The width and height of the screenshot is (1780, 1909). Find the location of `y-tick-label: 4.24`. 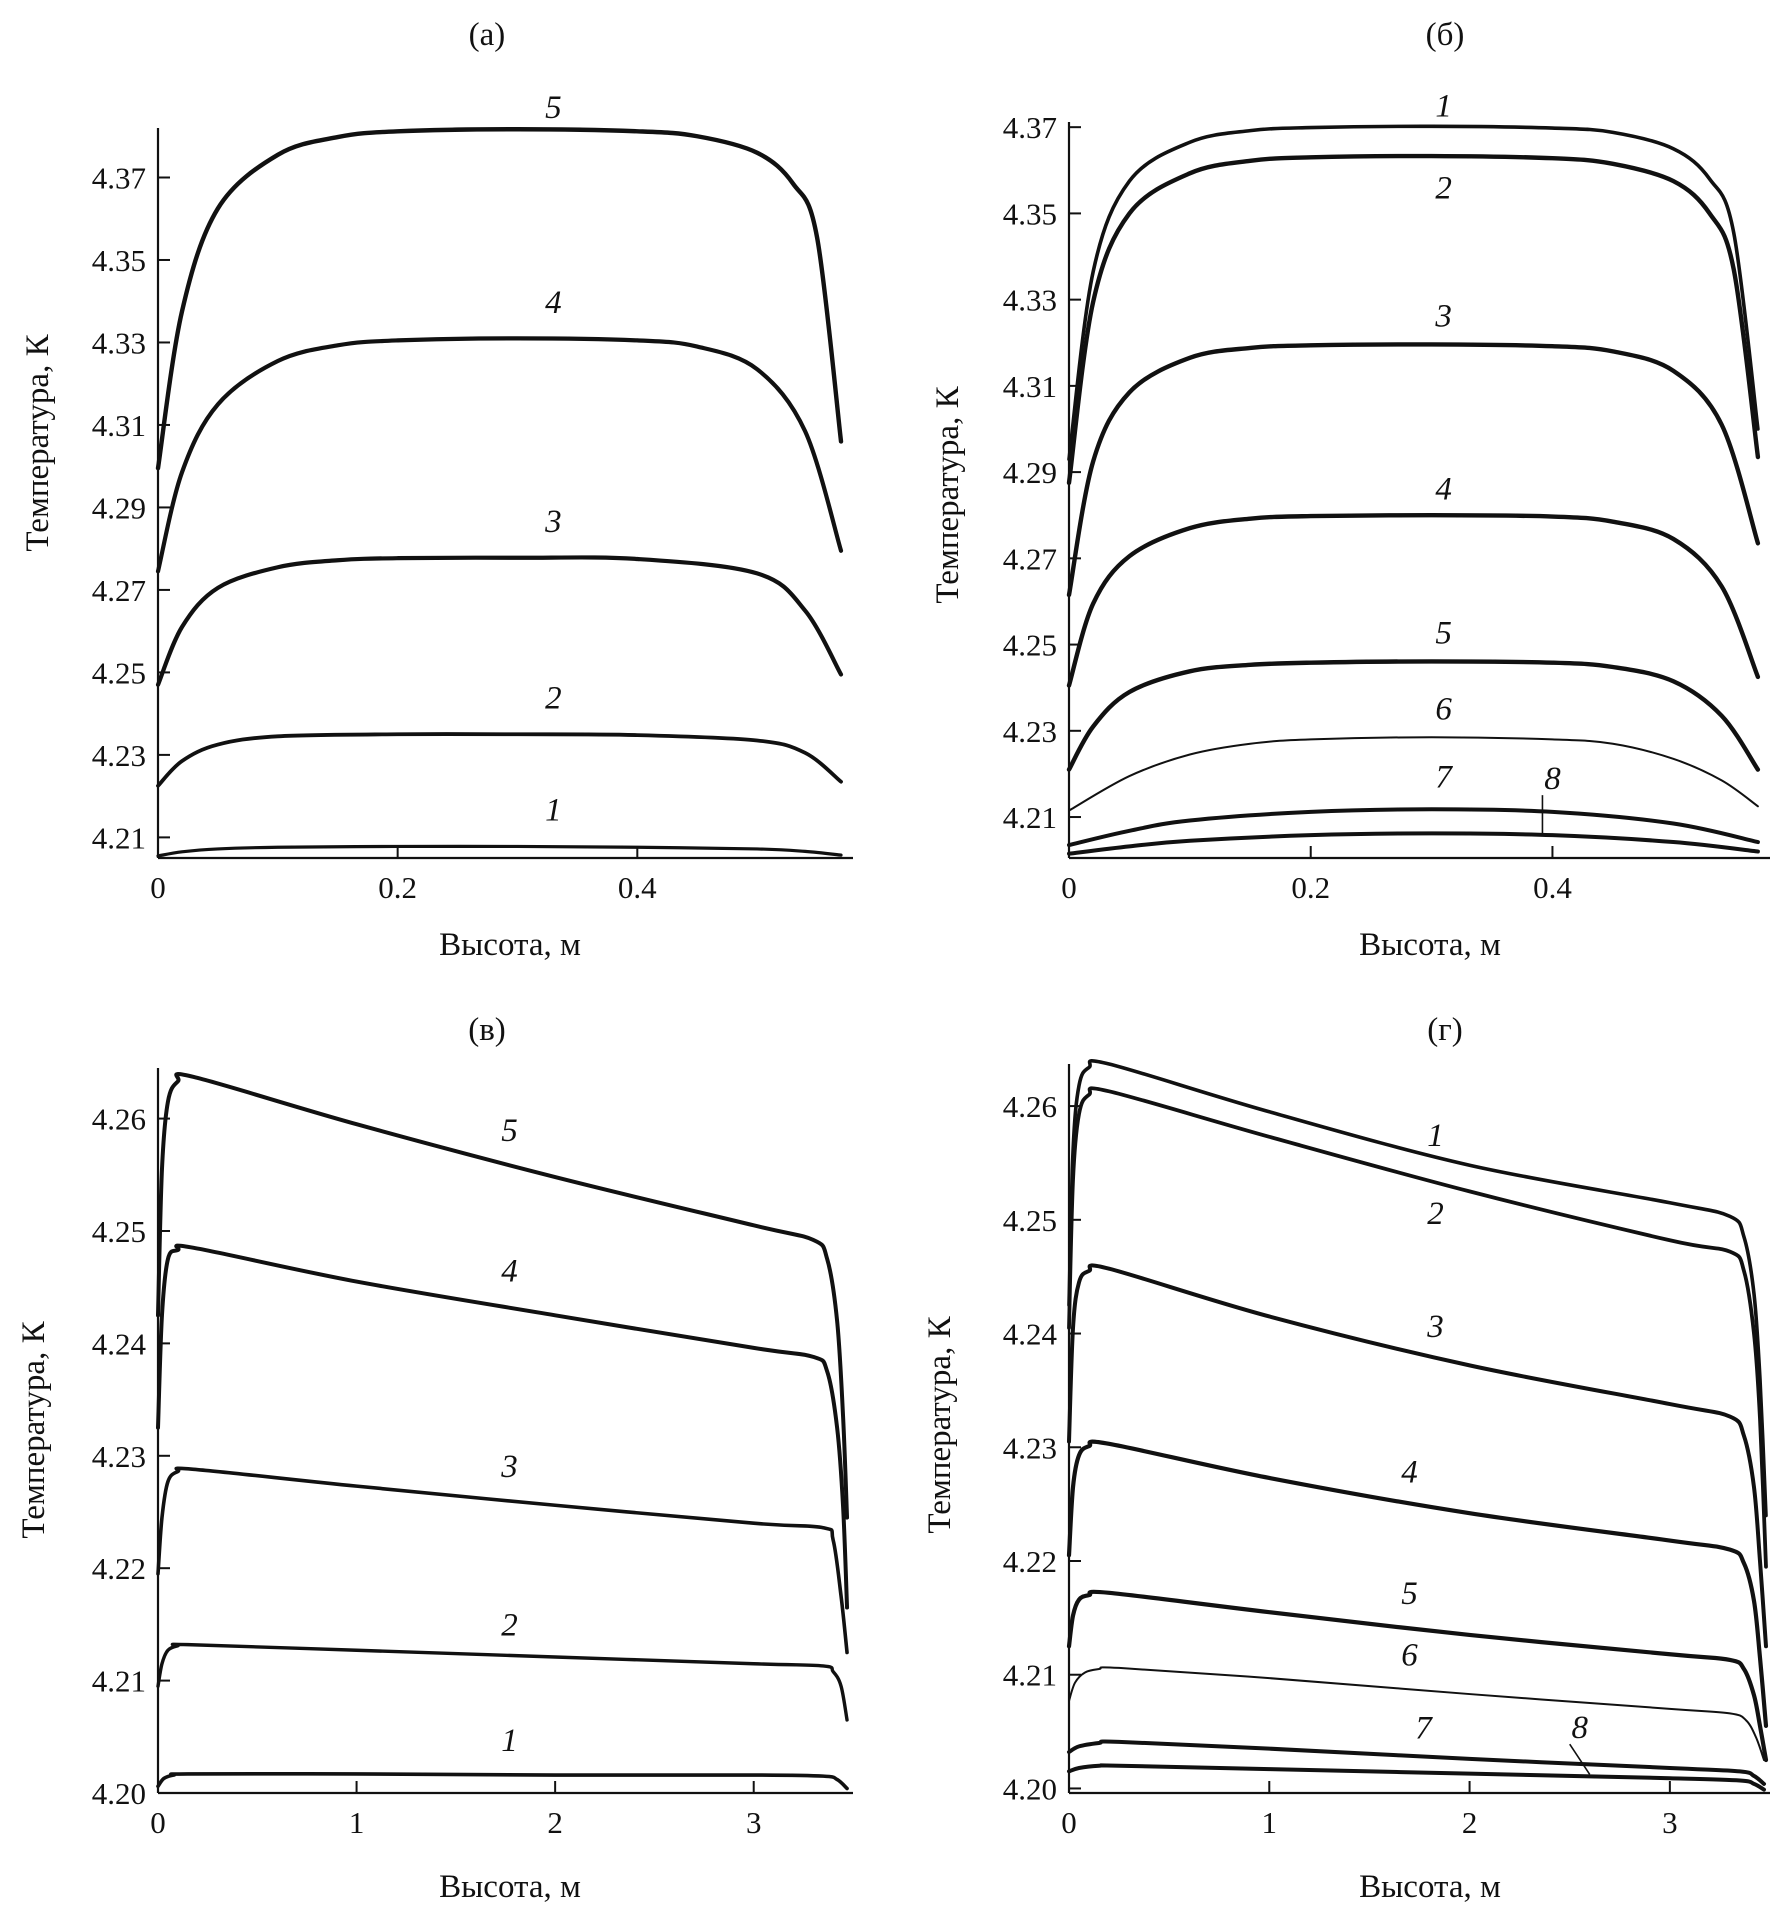

y-tick-label: 4.24 is located at coordinates (1030, 1334).